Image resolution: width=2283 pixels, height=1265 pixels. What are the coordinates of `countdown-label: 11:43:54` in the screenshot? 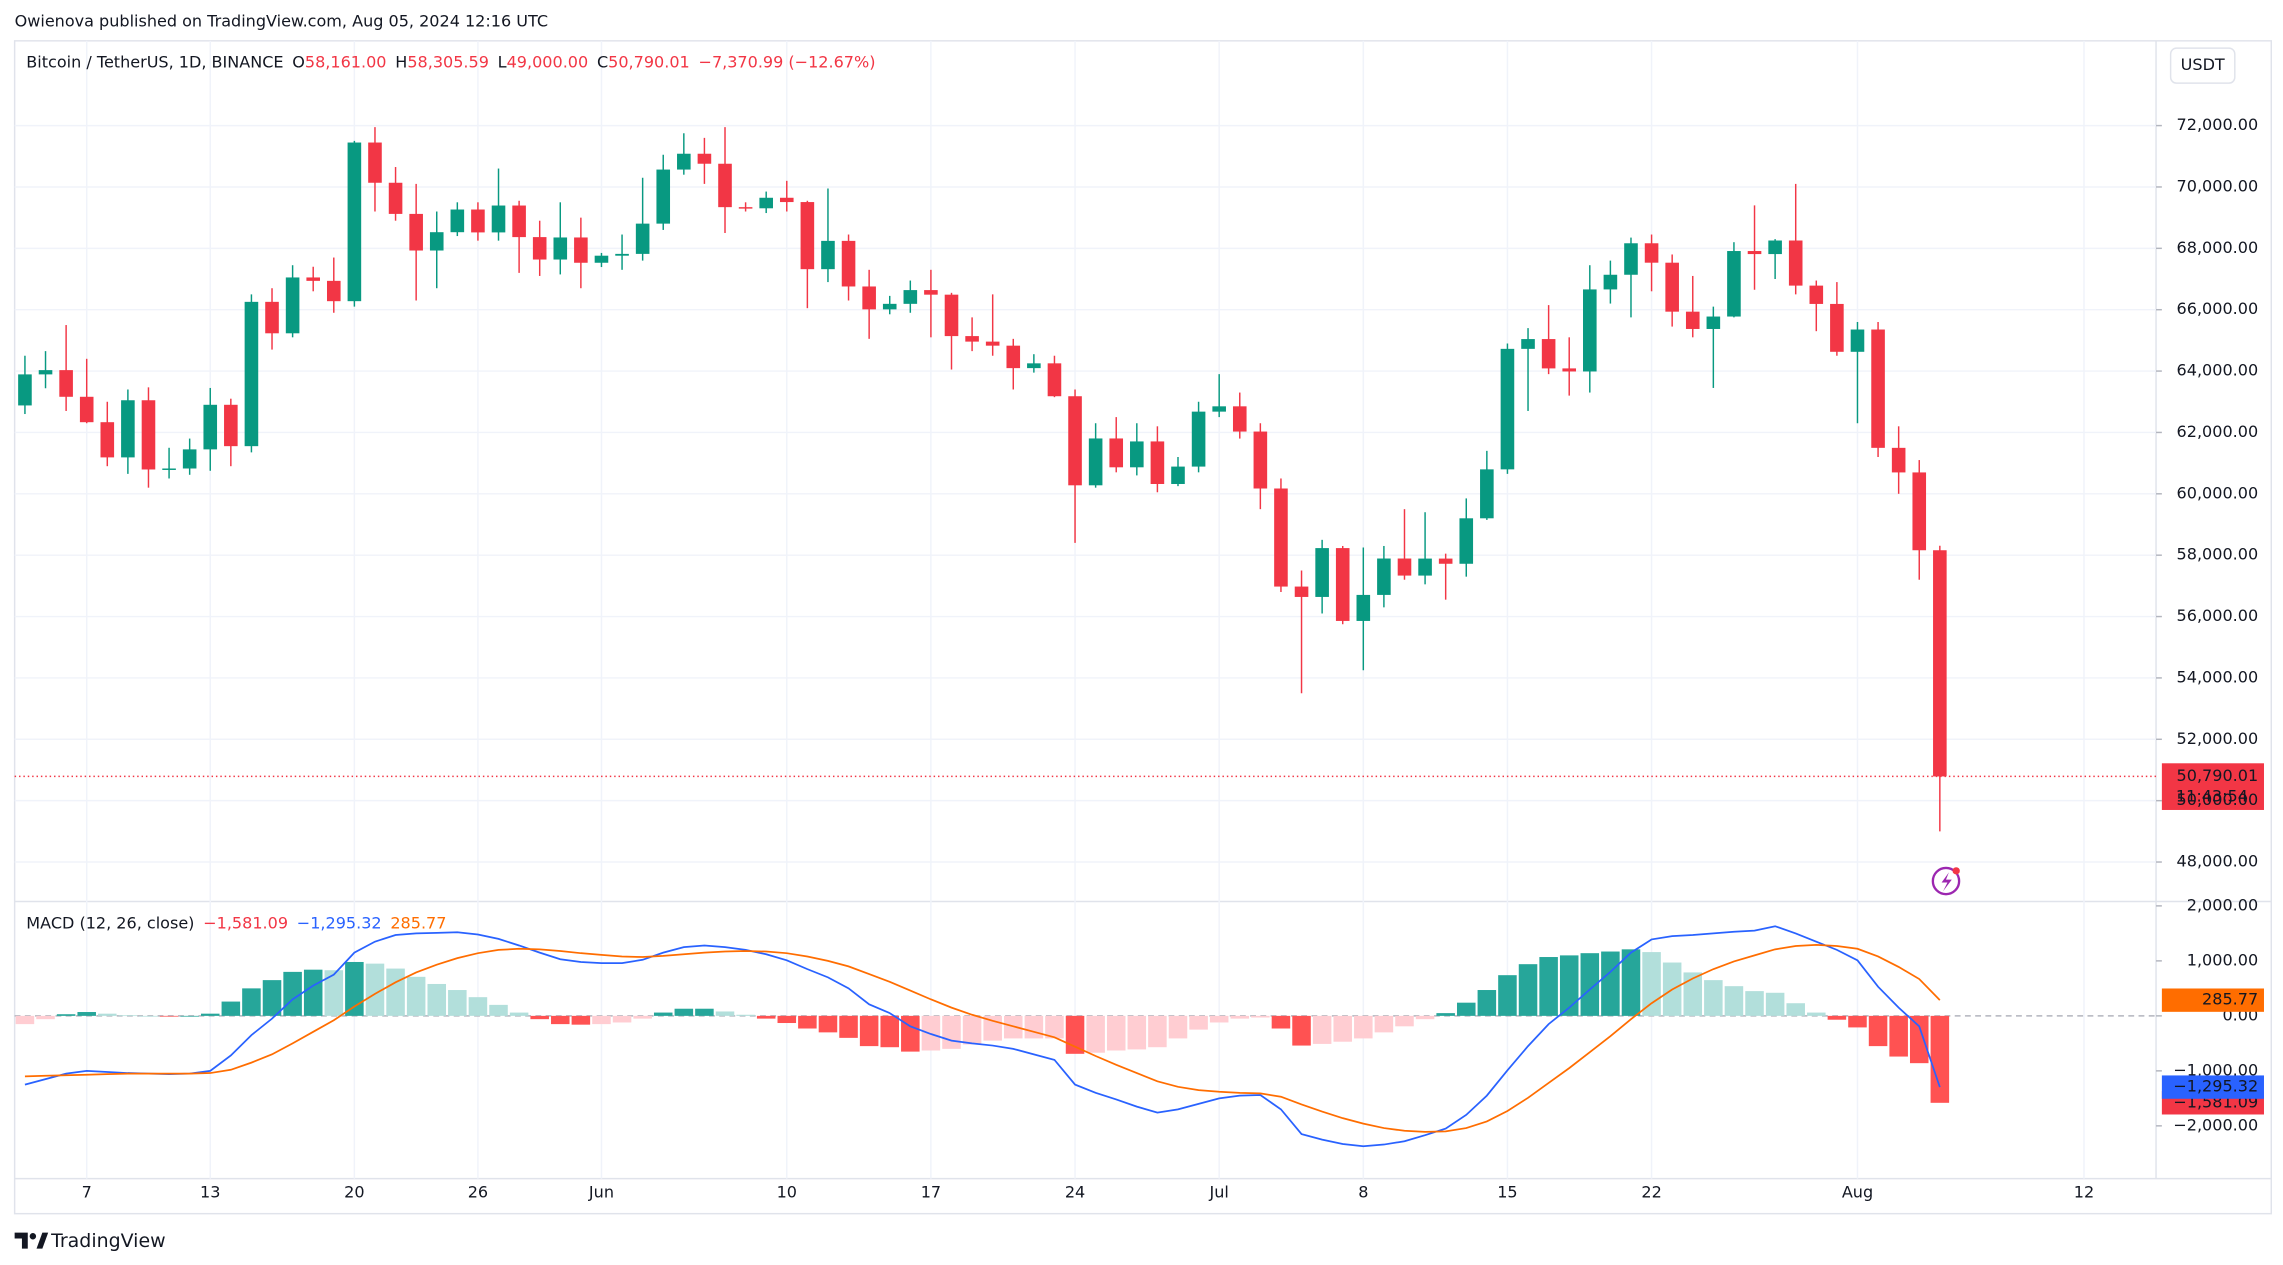 It's located at (2212, 795).